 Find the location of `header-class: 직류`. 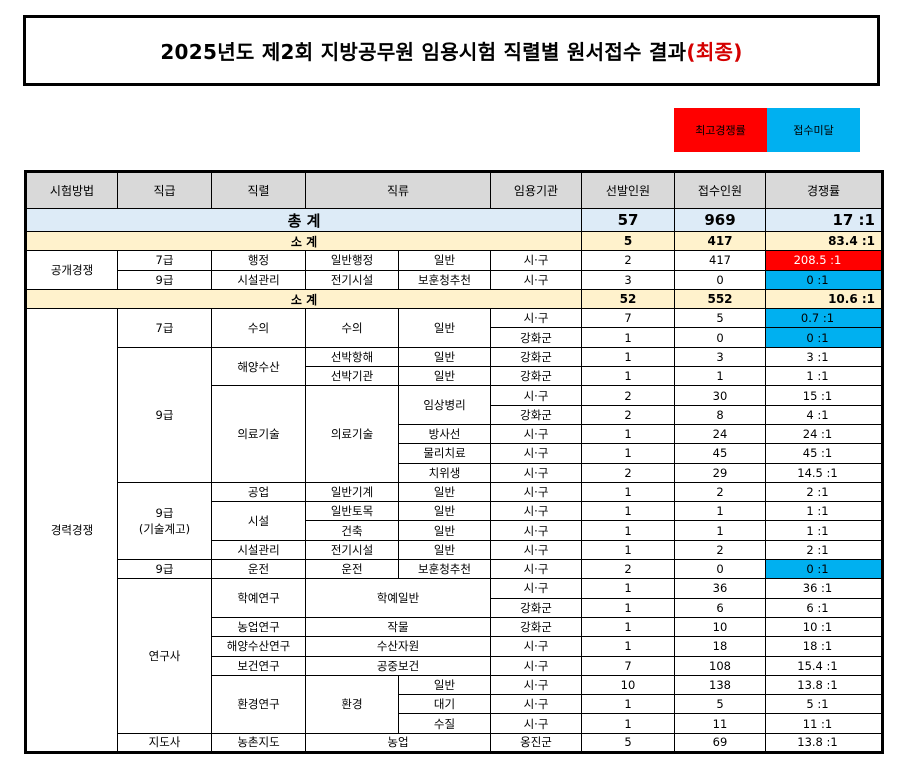

header-class: 직류 is located at coordinates (398, 190).